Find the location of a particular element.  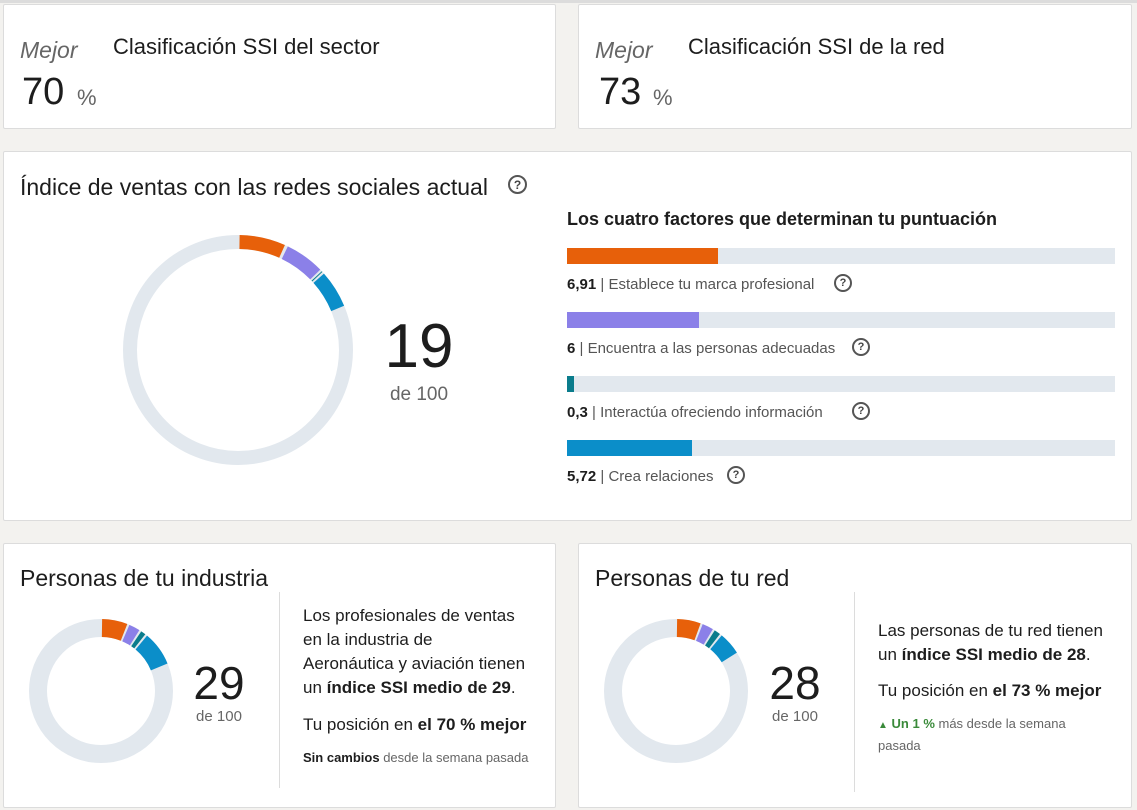

current-ssi-score-of: de 100 is located at coordinates (419, 394).